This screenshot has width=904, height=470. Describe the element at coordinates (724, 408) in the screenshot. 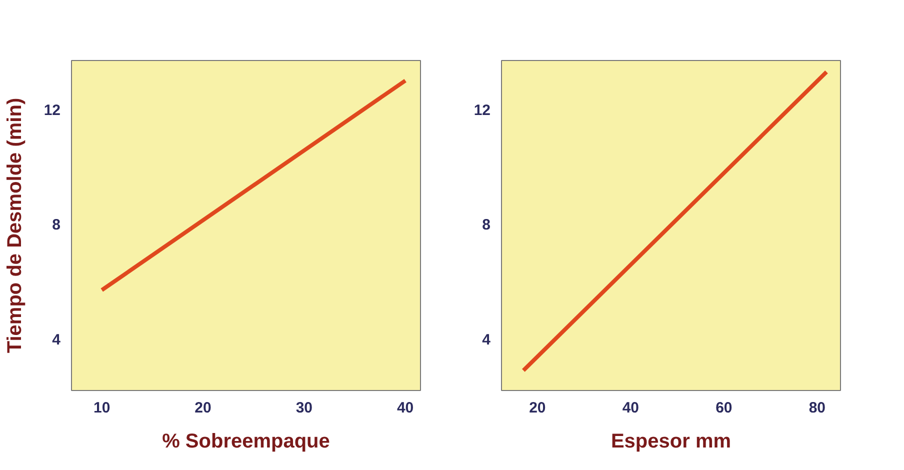

I see `x-tick-label: 60` at that location.